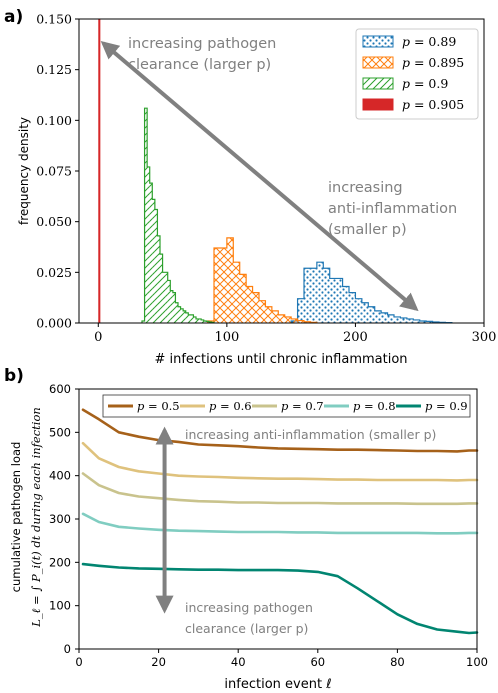 Image resolution: width=498 pixels, height=693 pixels. I want to click on panel-b-ylabel-line-2: L_ℓ = ∫ P_i(t) dt during each infection, so click(36, 517).